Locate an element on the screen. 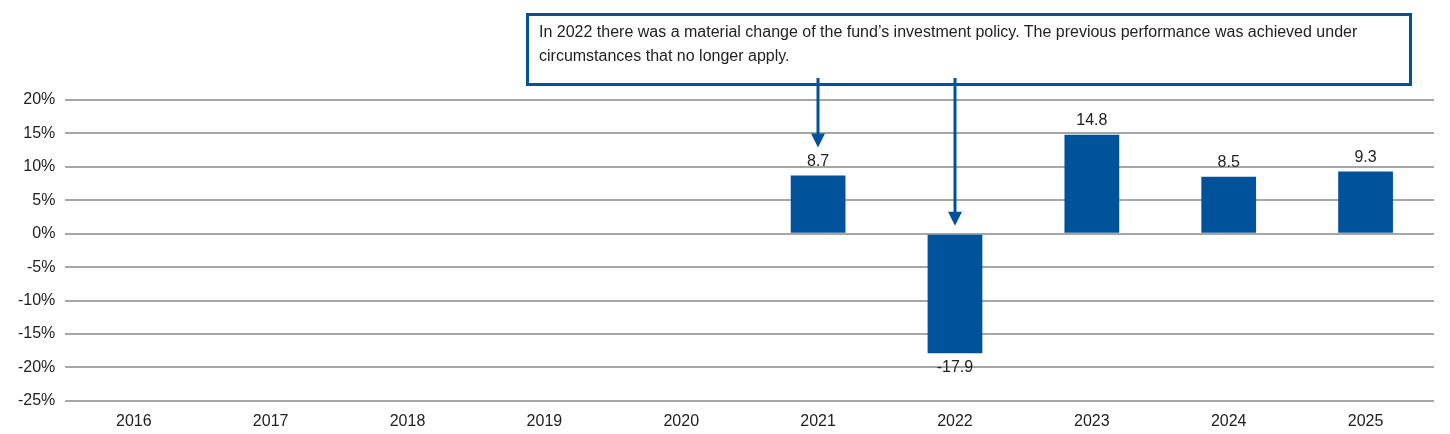 The image size is (1450, 434). x-tick-label: 2025 is located at coordinates (1365, 420).